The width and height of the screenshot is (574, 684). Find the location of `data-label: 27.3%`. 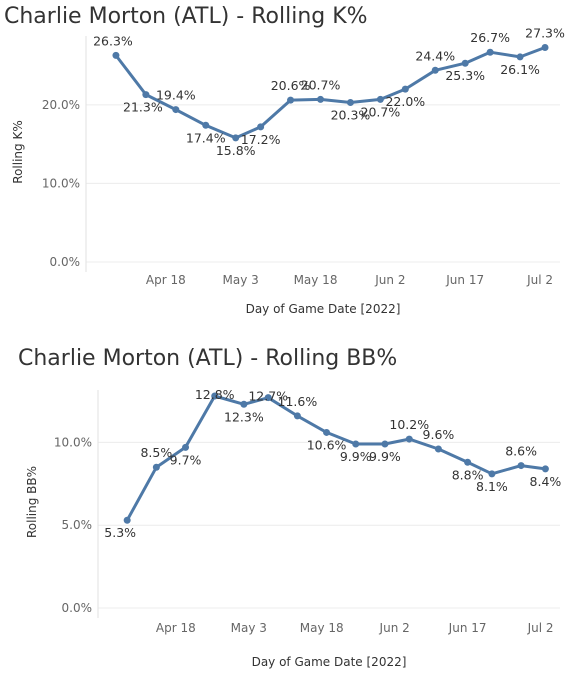

data-label: 27.3% is located at coordinates (545, 33).